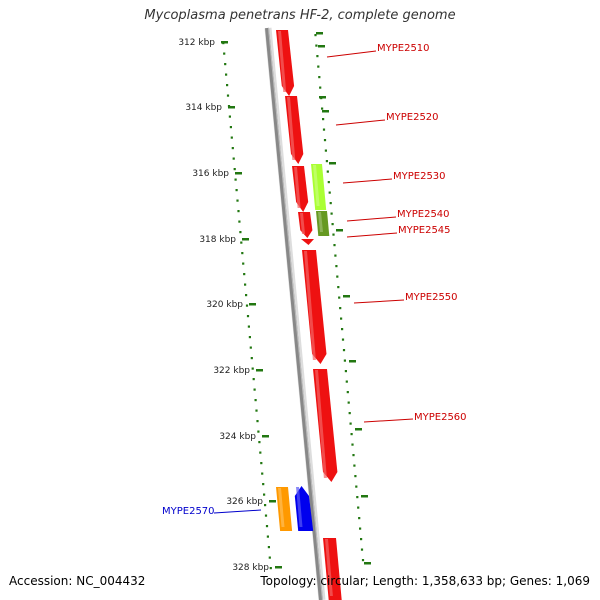 This screenshot has height=600, width=600. Describe the element at coordinates (224, 305) in the screenshot. I see `scale-tick-label: 320 kbp` at that location.